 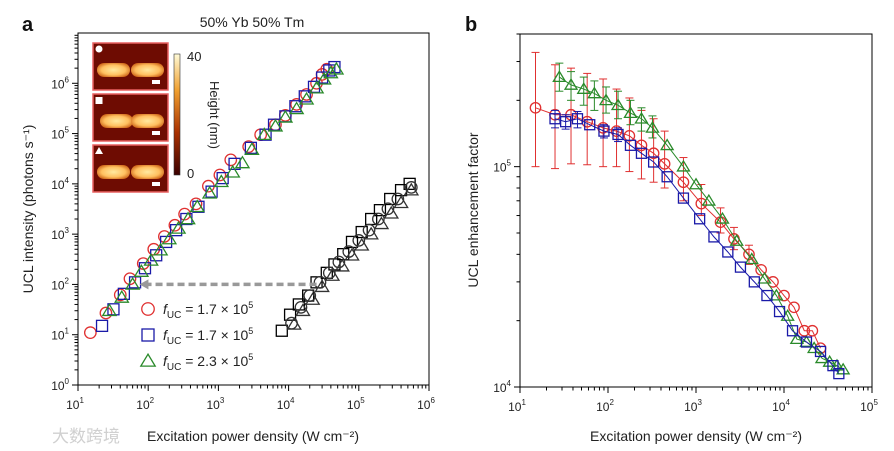 I want to click on legend-label: fUC = 1.7 × 105, so click(x=208, y=310).